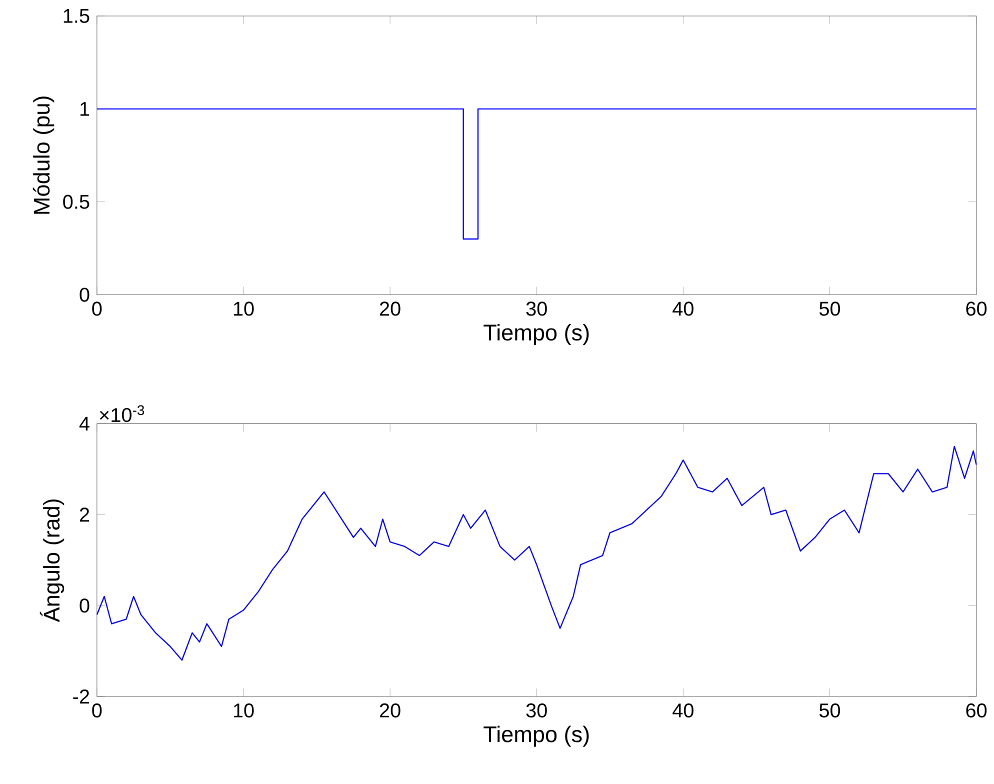 The height and width of the screenshot is (784, 994). What do you see at coordinates (85, 109) in the screenshot?
I see `y-tick-label: 1` at bounding box center [85, 109].